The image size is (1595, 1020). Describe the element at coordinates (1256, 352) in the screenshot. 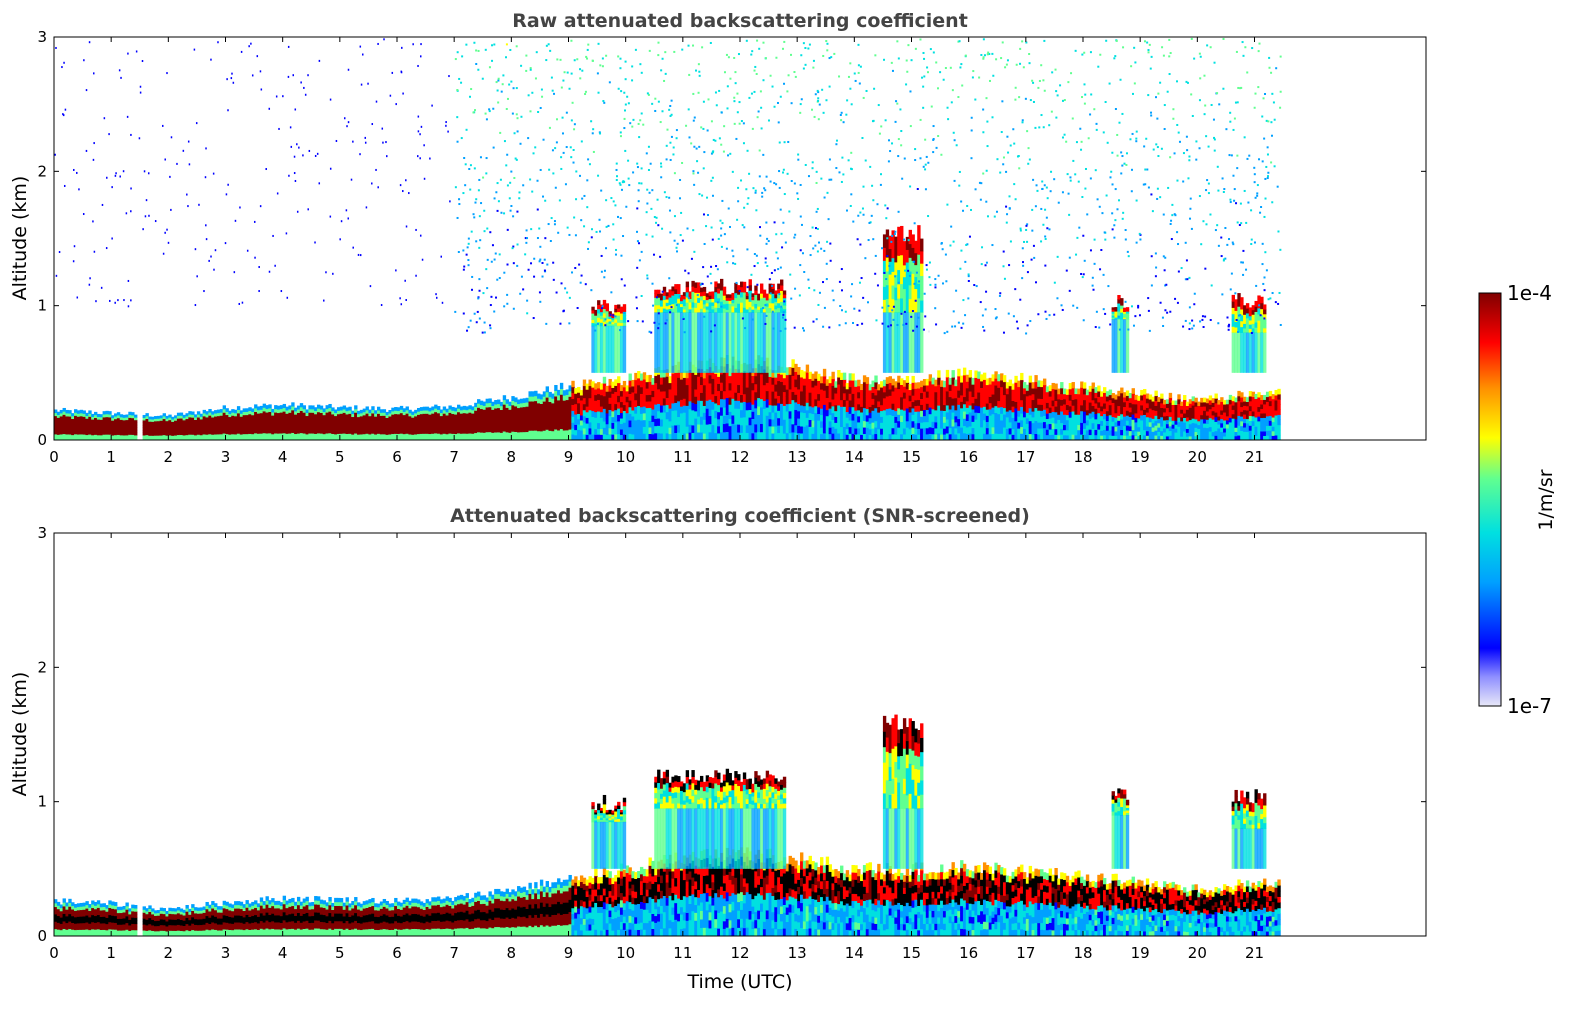

I see `streak-cell` at that location.